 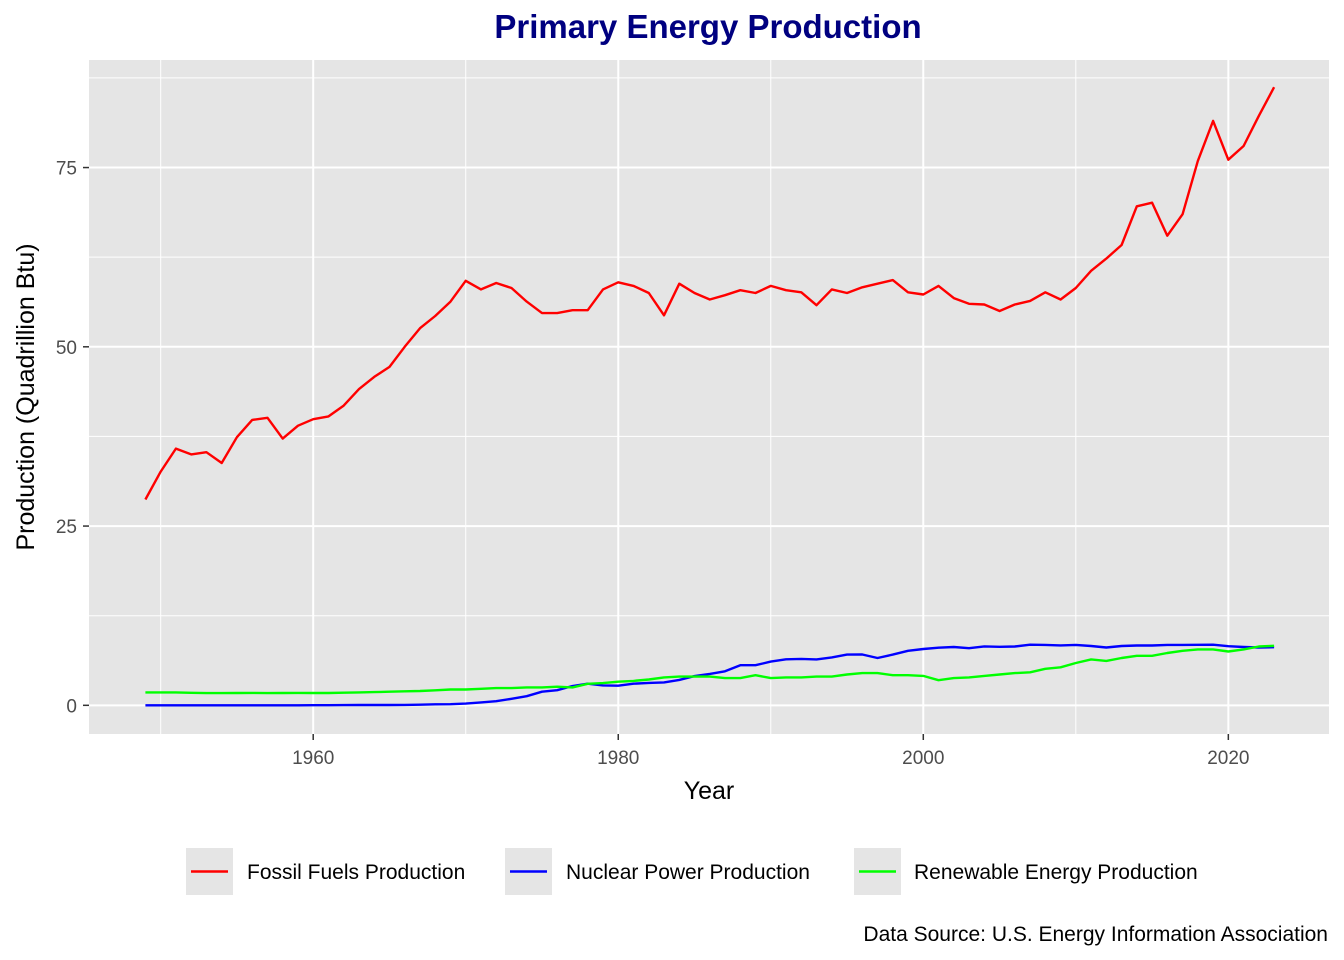 What do you see at coordinates (923, 758) in the screenshot?
I see `x-tick-label: 2000` at bounding box center [923, 758].